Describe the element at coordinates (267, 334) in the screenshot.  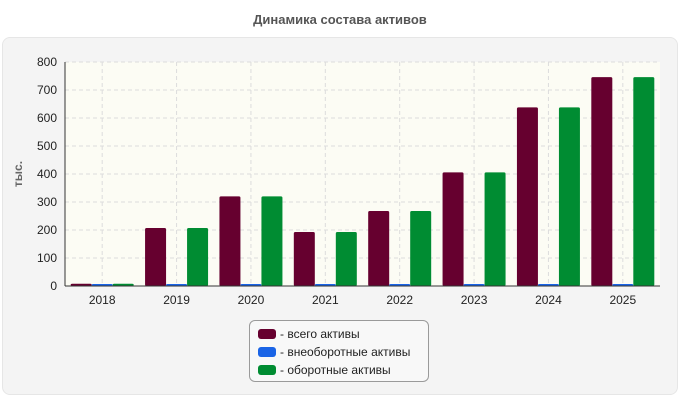
I see `legend-swatch-total` at that location.